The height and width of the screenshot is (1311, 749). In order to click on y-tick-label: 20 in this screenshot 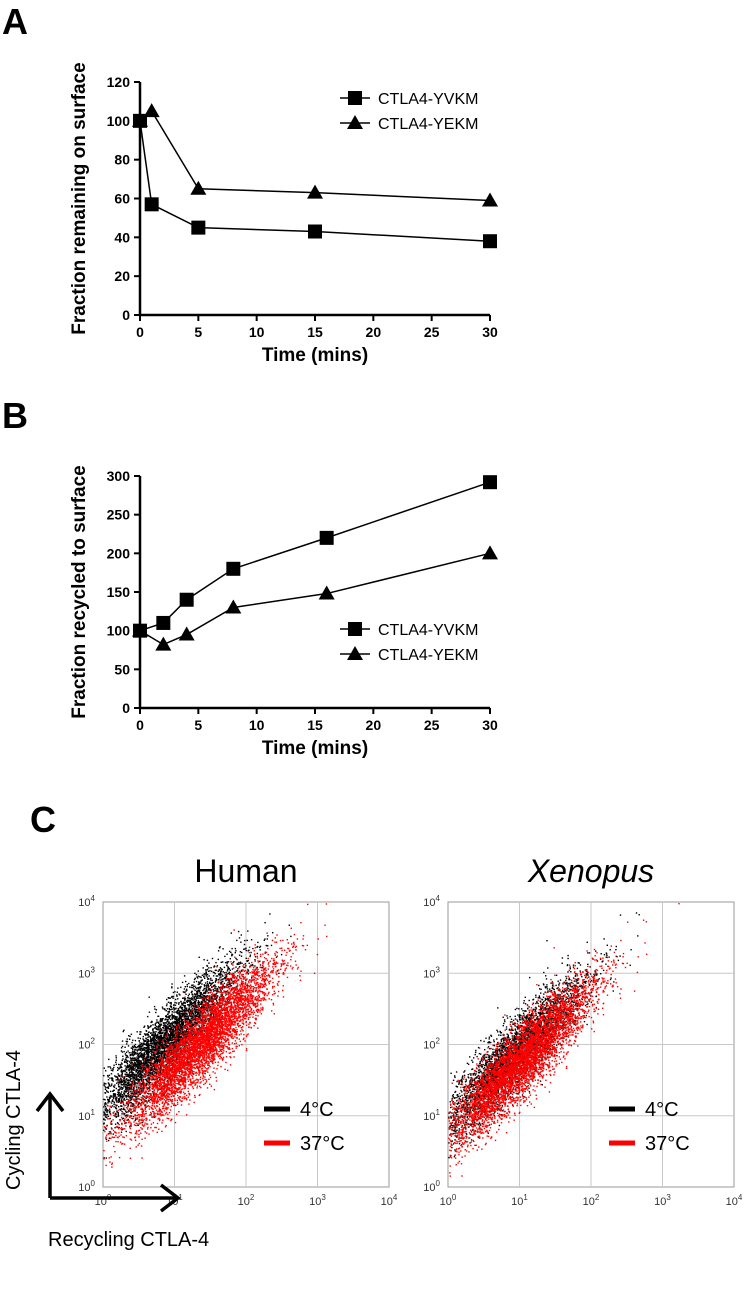, I will do `click(122, 276)`.